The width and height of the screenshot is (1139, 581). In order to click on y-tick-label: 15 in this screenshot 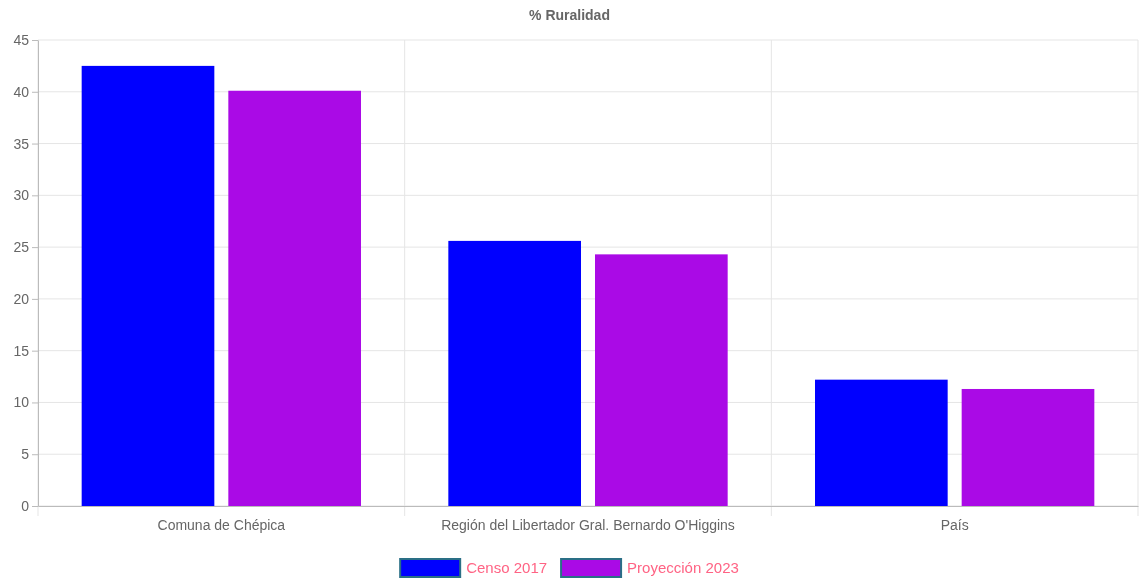, I will do `click(21, 350)`.